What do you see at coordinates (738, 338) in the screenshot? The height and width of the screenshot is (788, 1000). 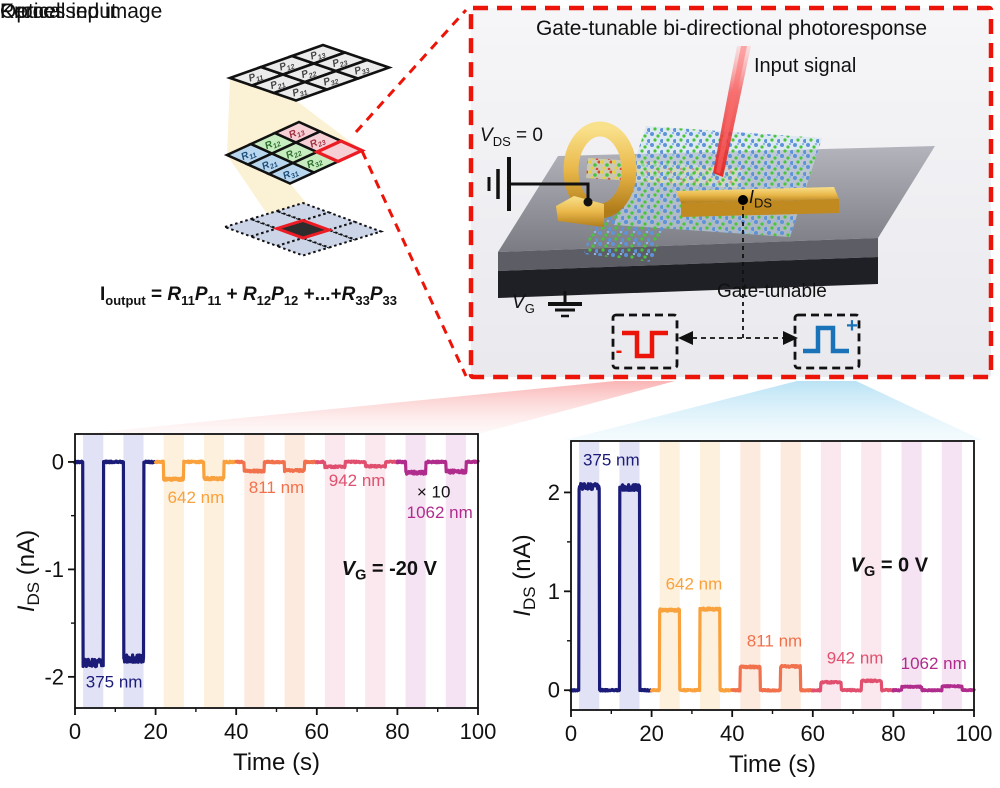 I see `bidirectional-arrow` at bounding box center [738, 338].